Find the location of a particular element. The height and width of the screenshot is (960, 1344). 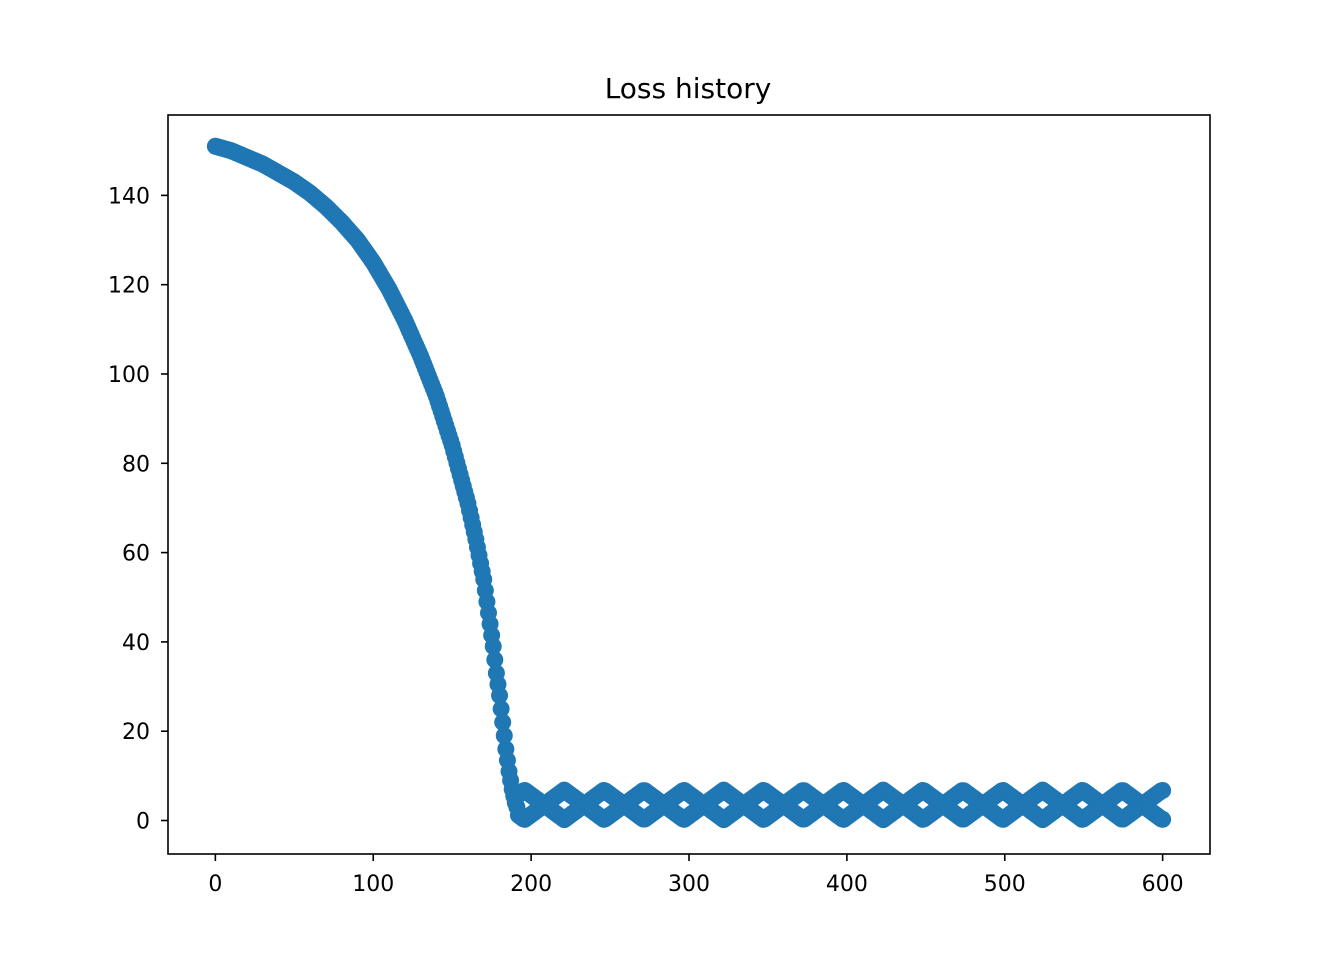

x-tick-label: 100 is located at coordinates (373, 884).